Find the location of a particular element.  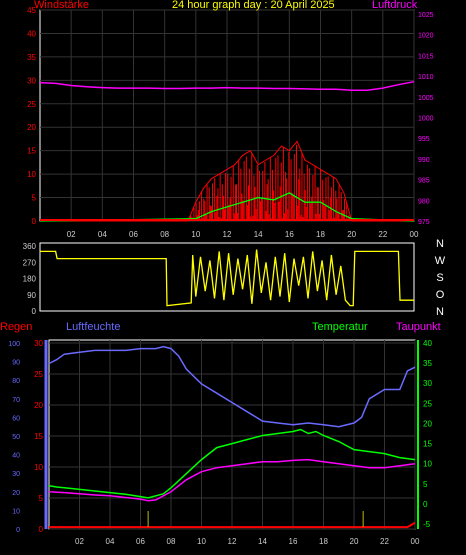

wind-x-tick-label: 06 is located at coordinates (133, 234).